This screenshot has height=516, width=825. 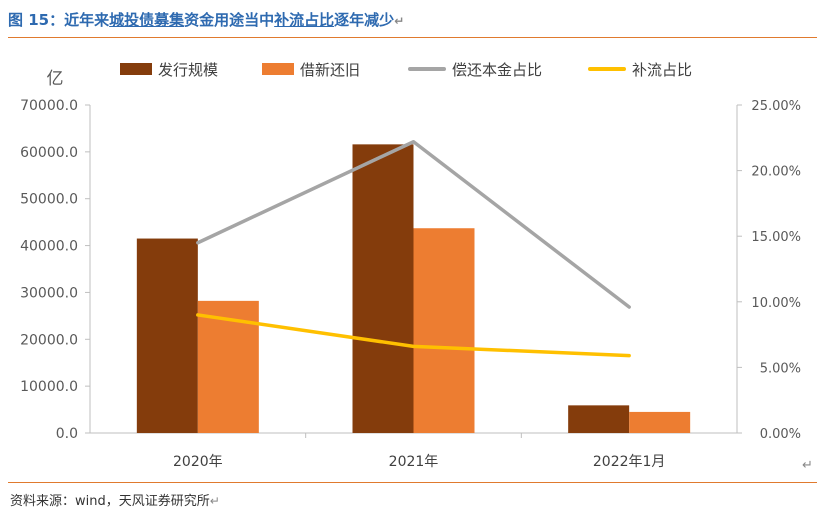 What do you see at coordinates (364, 20) in the screenshot?
I see `title-segment: 逐年减少` at bounding box center [364, 20].